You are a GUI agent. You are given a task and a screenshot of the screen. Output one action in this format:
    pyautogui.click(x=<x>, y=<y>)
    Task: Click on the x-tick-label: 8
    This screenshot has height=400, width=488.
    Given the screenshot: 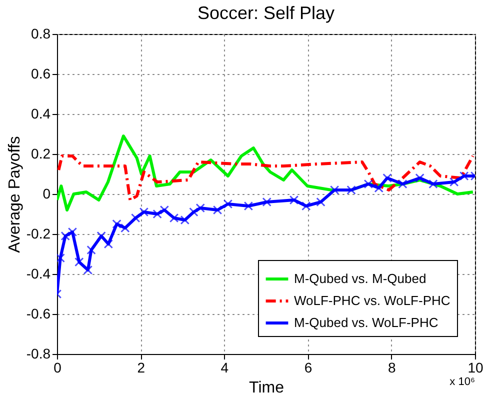 What is the action you would take?
    pyautogui.click(x=392, y=368)
    